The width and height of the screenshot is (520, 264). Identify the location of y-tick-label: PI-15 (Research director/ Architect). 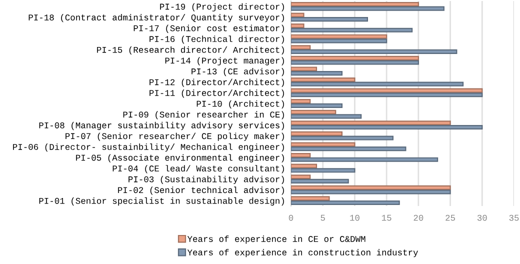
(190, 50).